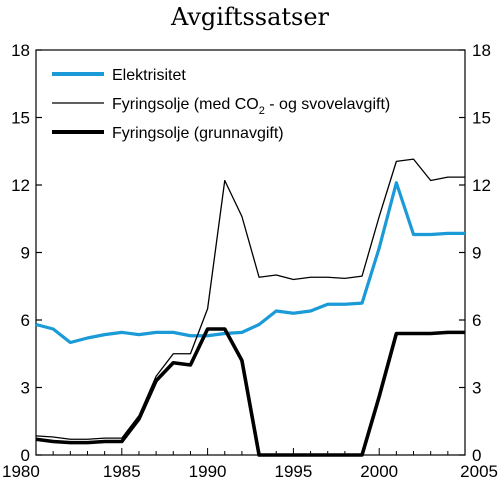  Describe the element at coordinates (476, 455) in the screenshot. I see `y-tick-label-right: 0` at that location.